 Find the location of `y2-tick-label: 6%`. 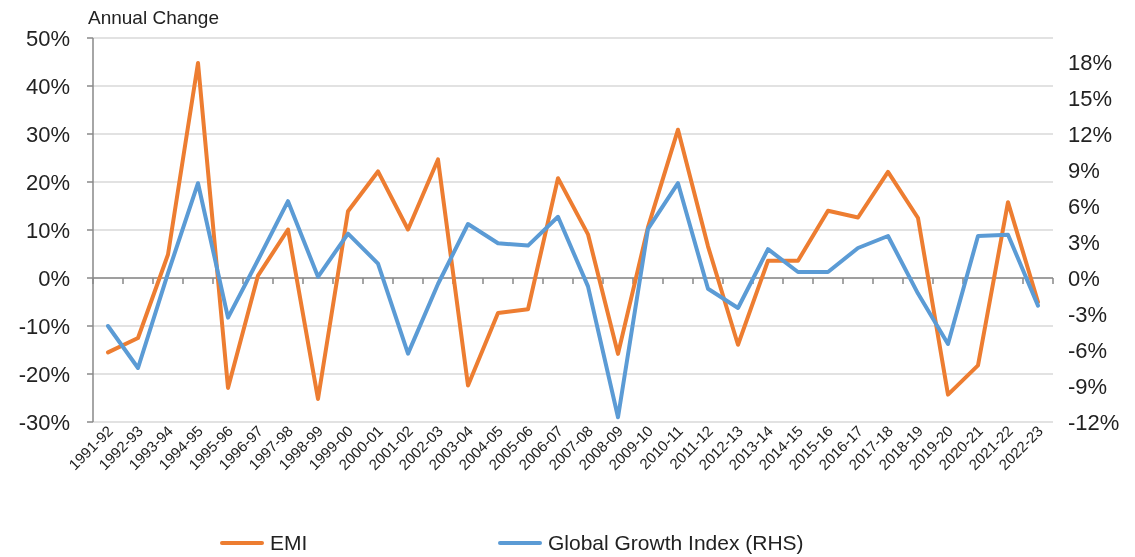

y2-tick-label: 6% is located at coordinates (1084, 206).